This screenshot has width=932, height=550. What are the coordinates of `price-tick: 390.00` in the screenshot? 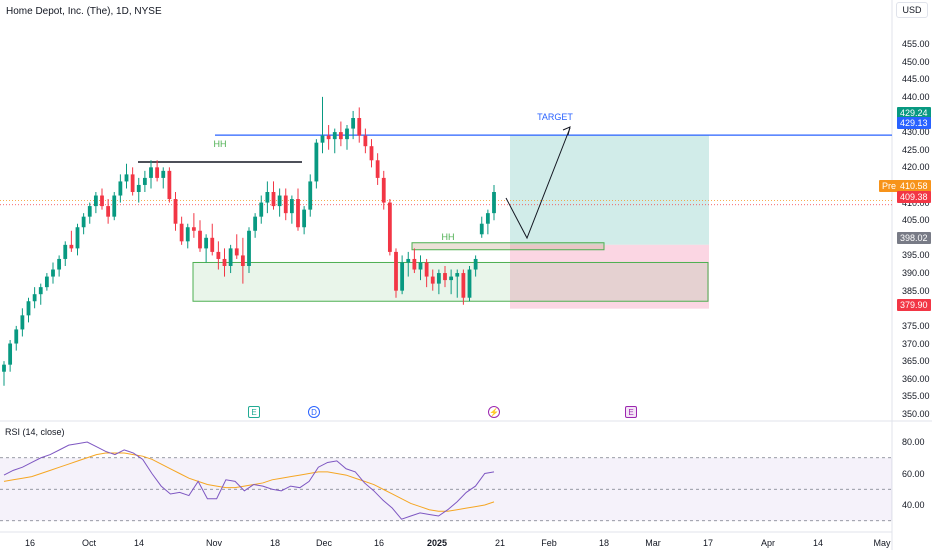 It's located at (916, 273).